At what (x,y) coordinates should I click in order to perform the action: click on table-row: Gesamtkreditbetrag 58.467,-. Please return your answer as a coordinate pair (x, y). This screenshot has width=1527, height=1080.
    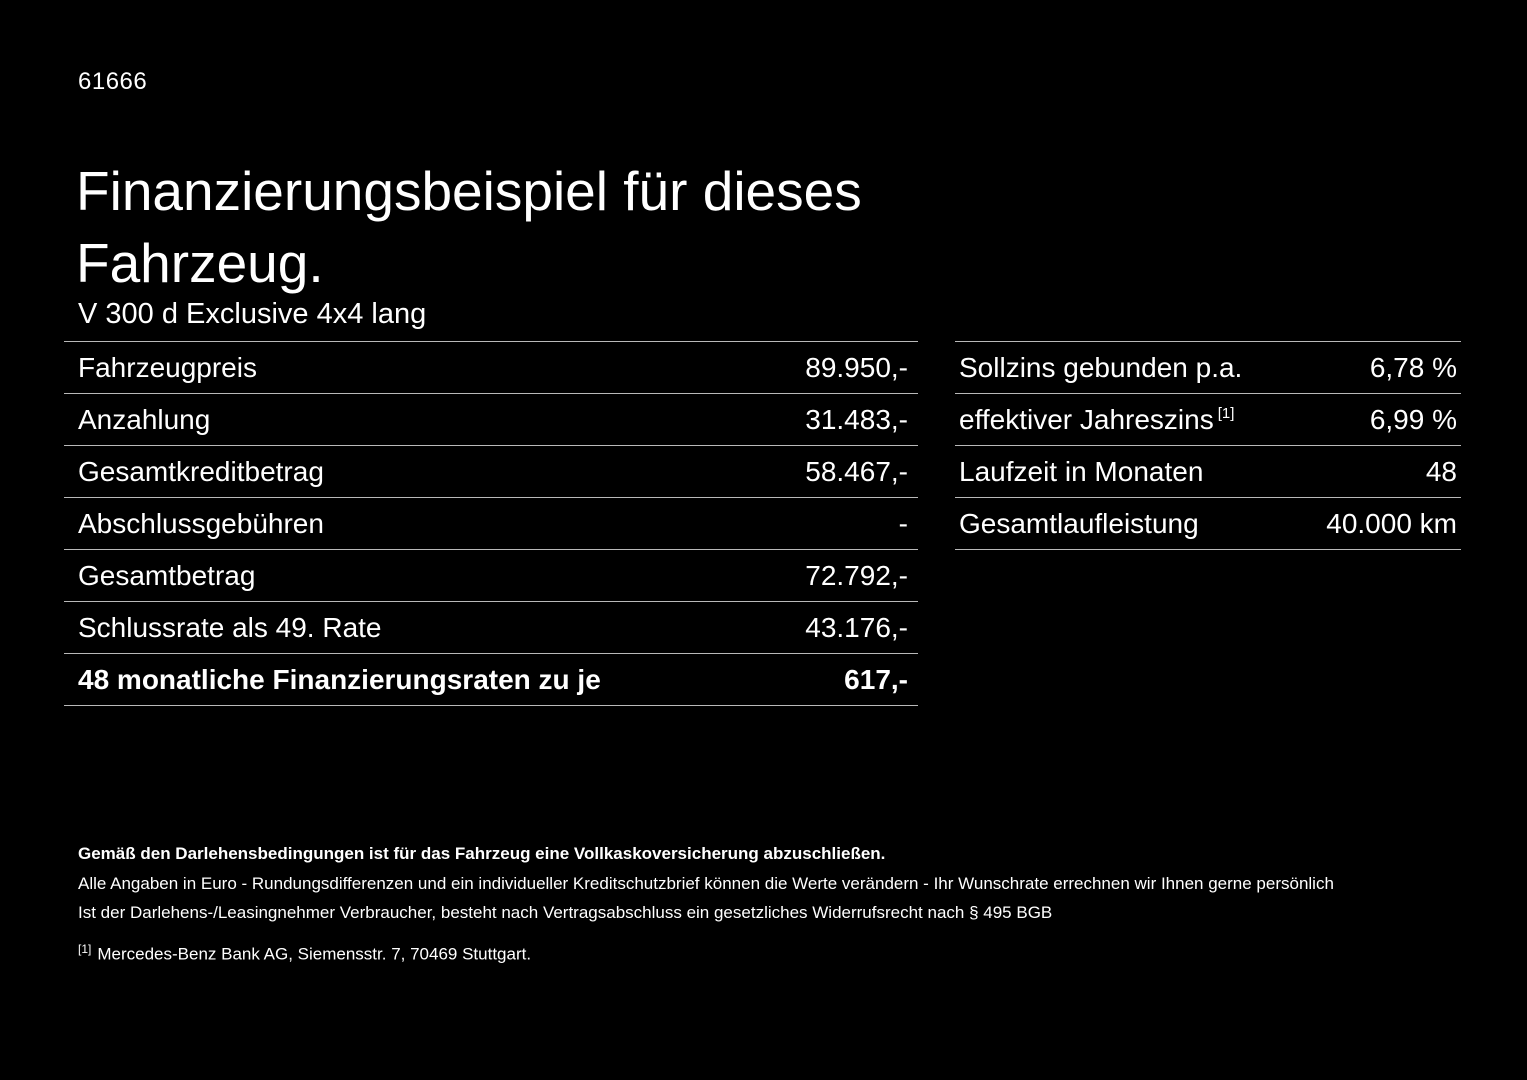
    Looking at the image, I should click on (491, 471).